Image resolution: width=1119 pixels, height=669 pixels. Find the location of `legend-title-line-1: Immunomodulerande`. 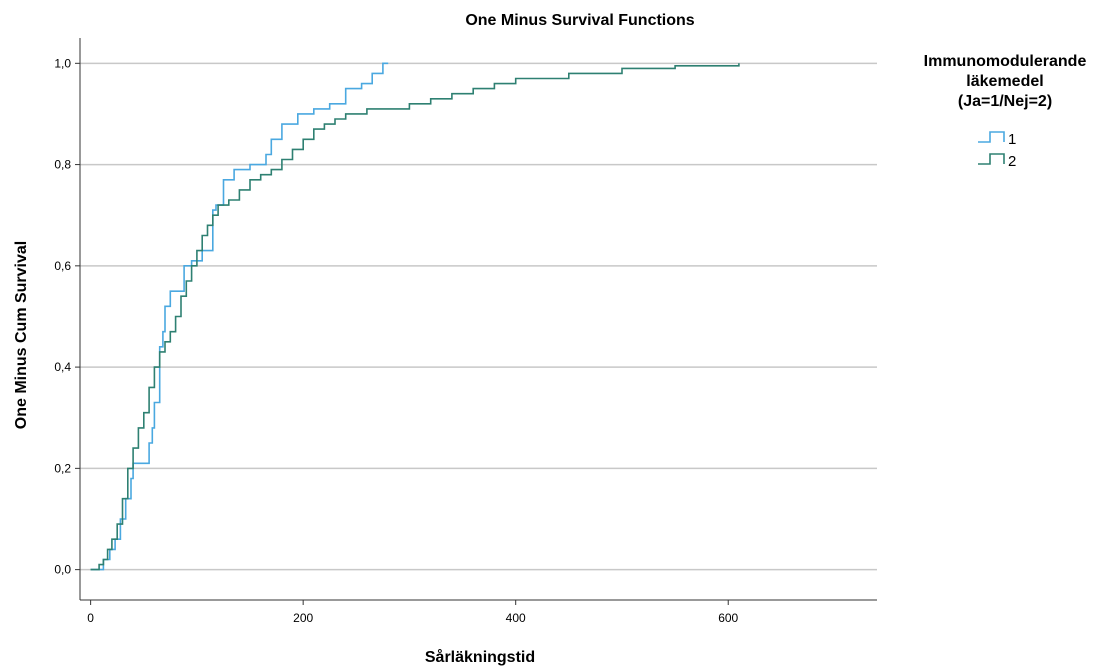

legend-title-line-1: Immunomodulerande is located at coordinates (1005, 61).